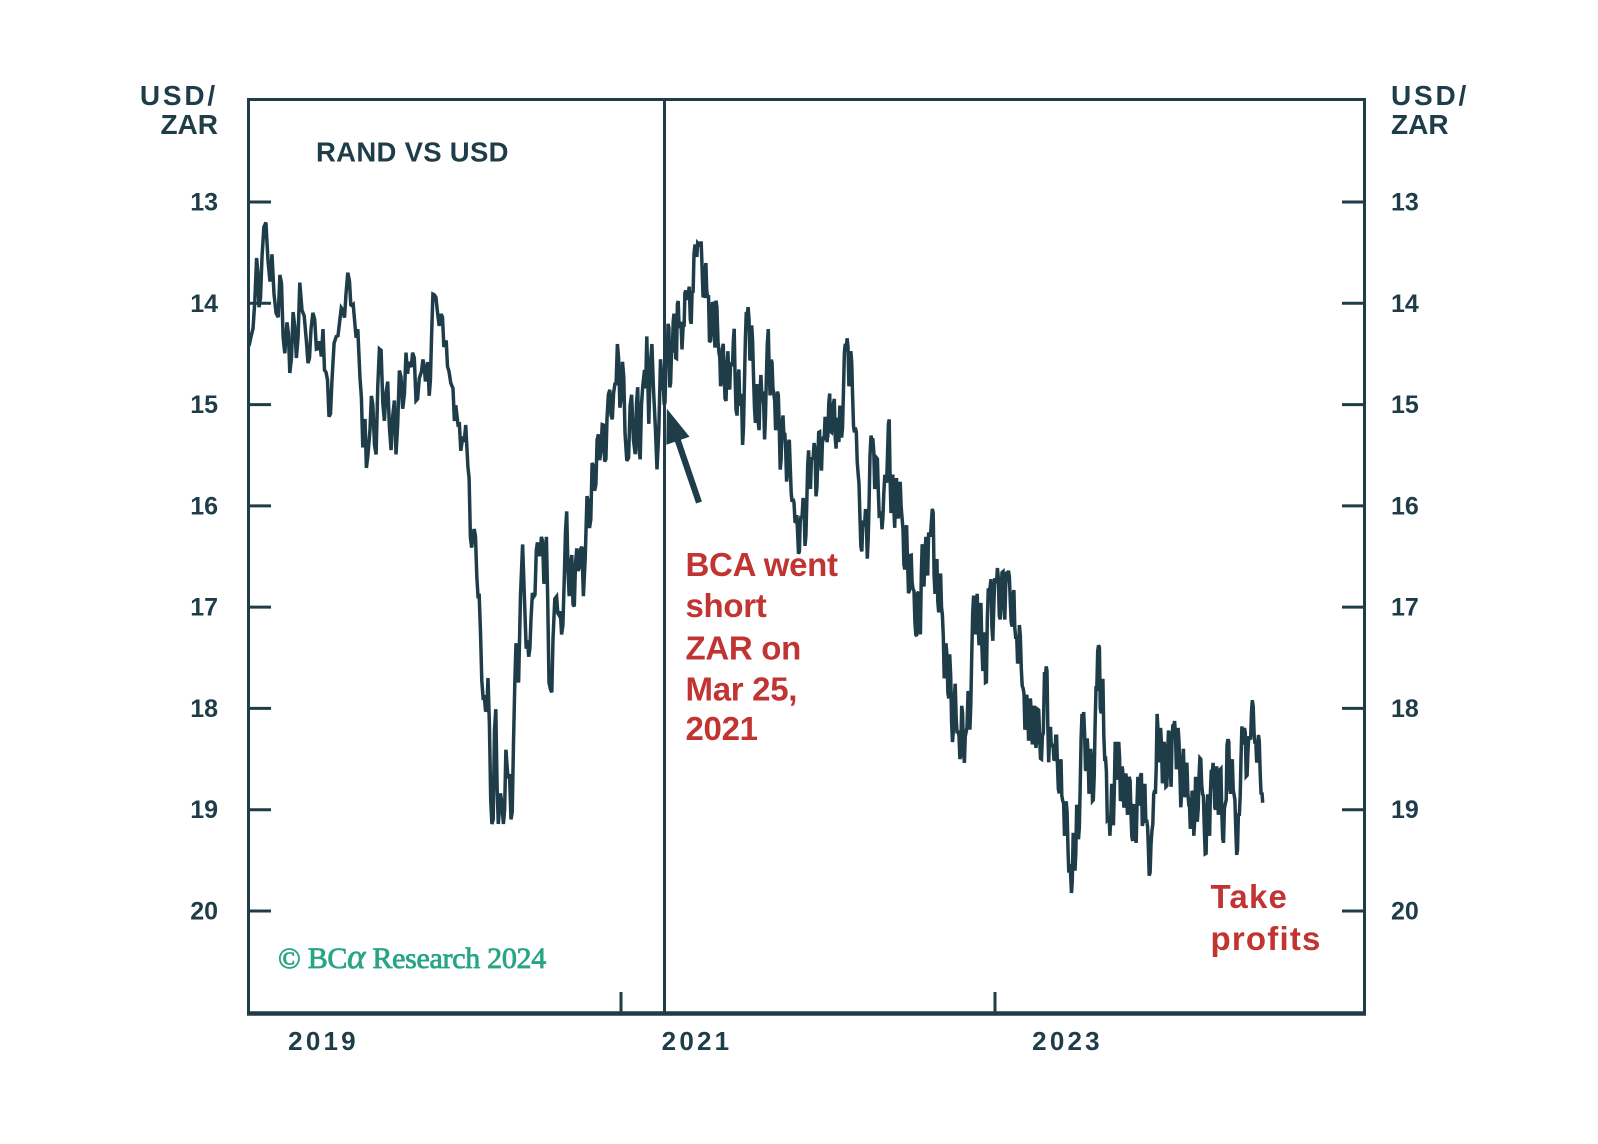 This screenshot has height=1144, width=1598. Describe the element at coordinates (412, 956) in the screenshot. I see `svg-text: © BCα Research 2024` at that location.